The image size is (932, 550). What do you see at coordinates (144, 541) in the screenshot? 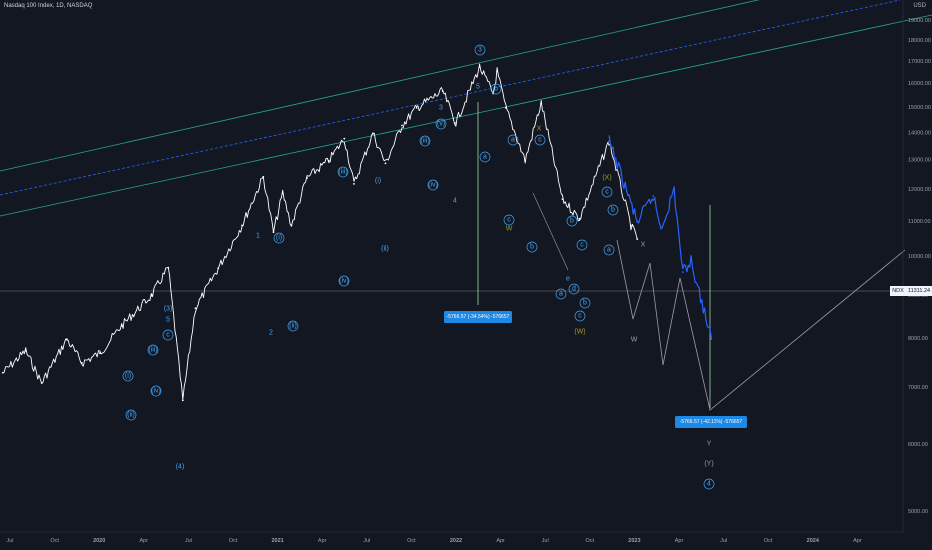
I see `x-tick-label: Apr` at bounding box center [144, 541].